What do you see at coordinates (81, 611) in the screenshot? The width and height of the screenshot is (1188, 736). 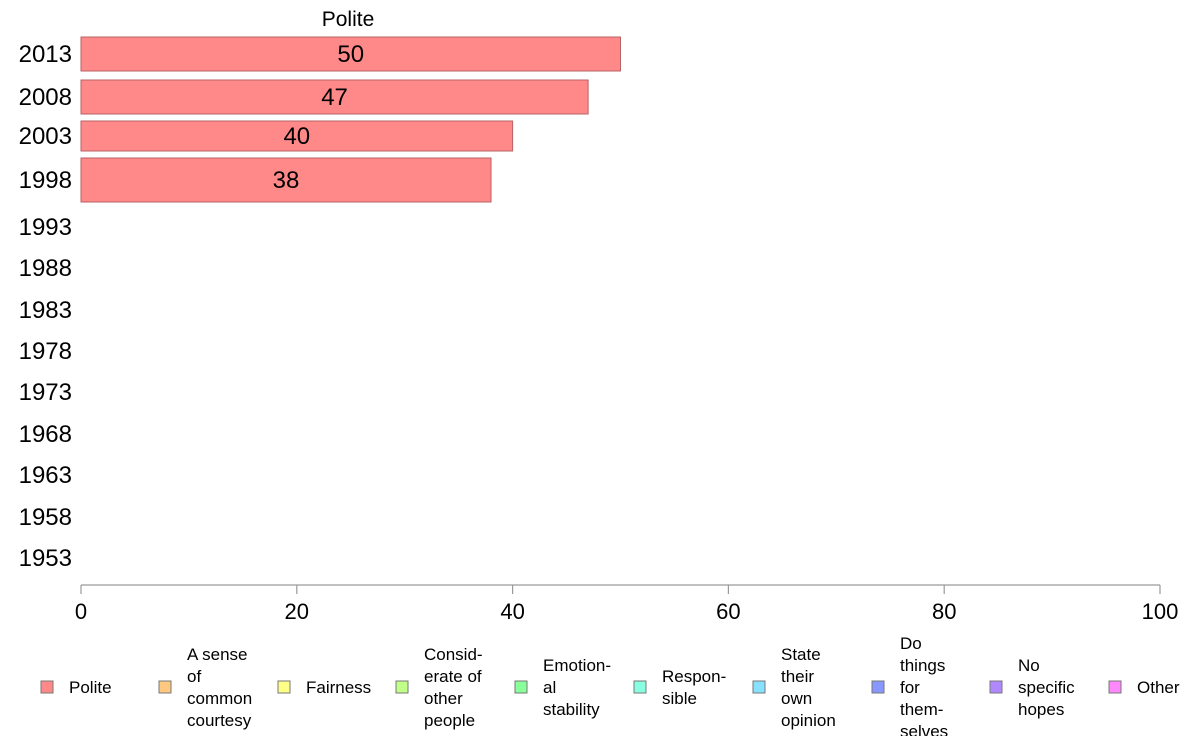 I see `x-tick-label-0: 0` at bounding box center [81, 611].